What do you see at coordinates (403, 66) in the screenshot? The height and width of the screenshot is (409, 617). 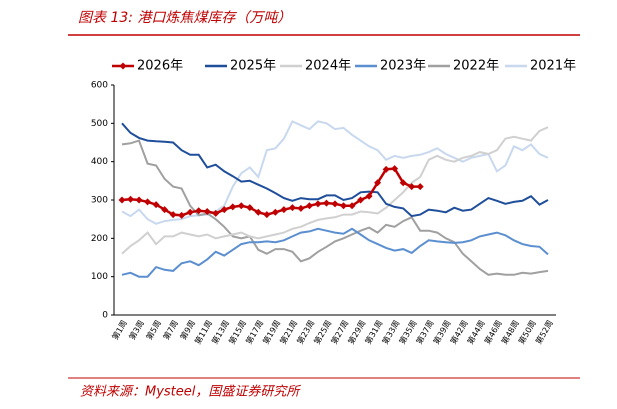 I see `legend-label: 2023年` at bounding box center [403, 66].